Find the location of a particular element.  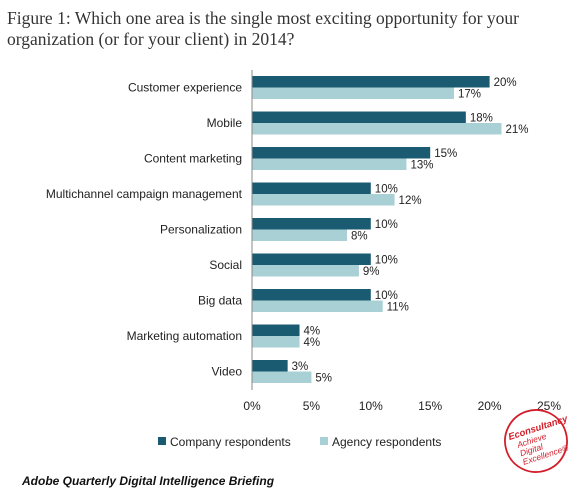

bar-agency-social is located at coordinates (305, 271).